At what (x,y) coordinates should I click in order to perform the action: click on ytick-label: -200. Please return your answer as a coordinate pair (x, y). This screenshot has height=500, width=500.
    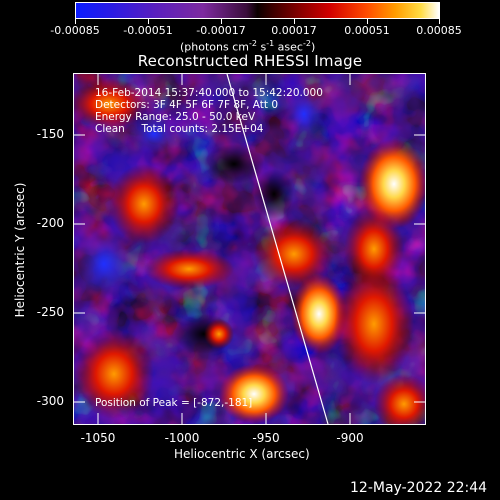
    Looking at the image, I should click on (50, 223).